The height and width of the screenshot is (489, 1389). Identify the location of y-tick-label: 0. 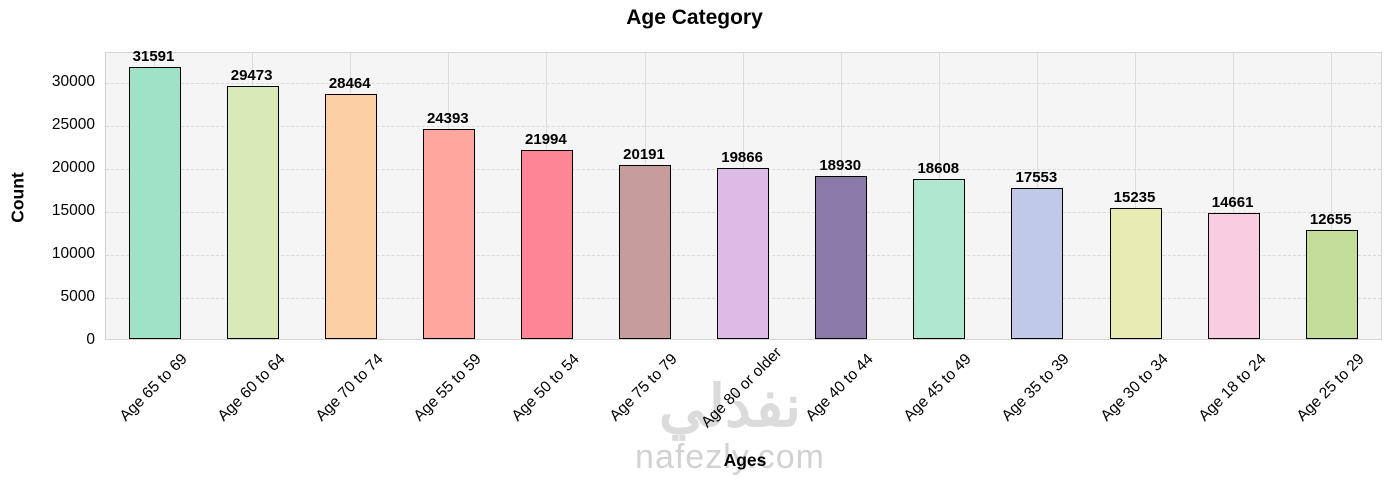
(90, 339).